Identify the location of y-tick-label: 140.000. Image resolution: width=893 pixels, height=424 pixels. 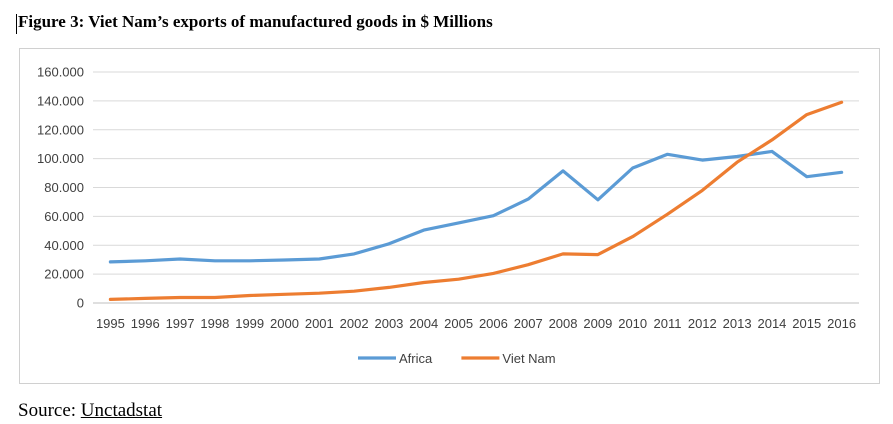
(60, 100).